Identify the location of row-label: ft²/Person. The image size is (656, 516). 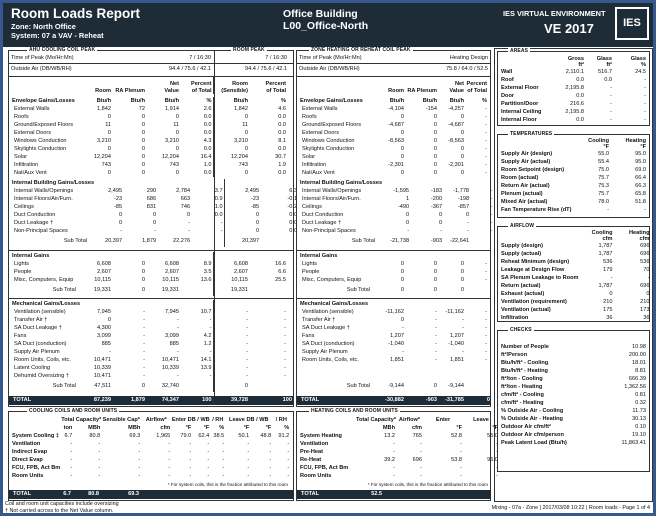
(514, 355).